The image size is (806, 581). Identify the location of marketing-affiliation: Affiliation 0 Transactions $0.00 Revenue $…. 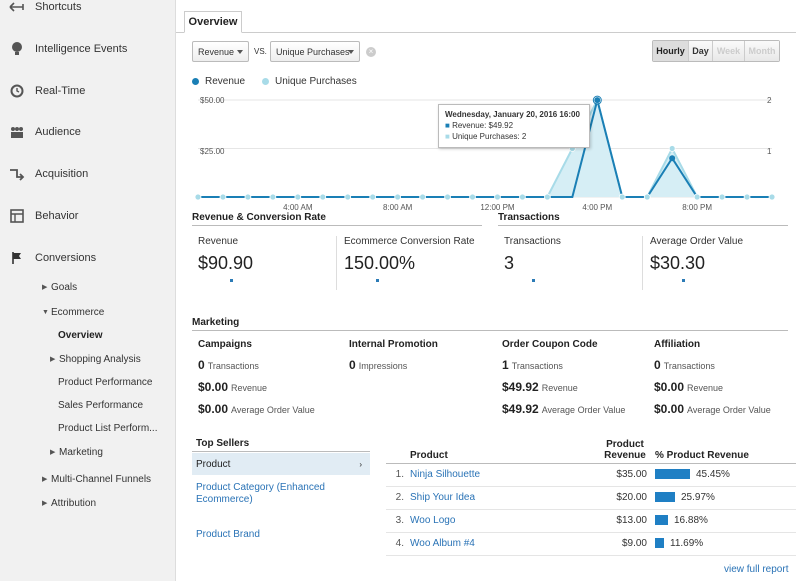
(712, 377).